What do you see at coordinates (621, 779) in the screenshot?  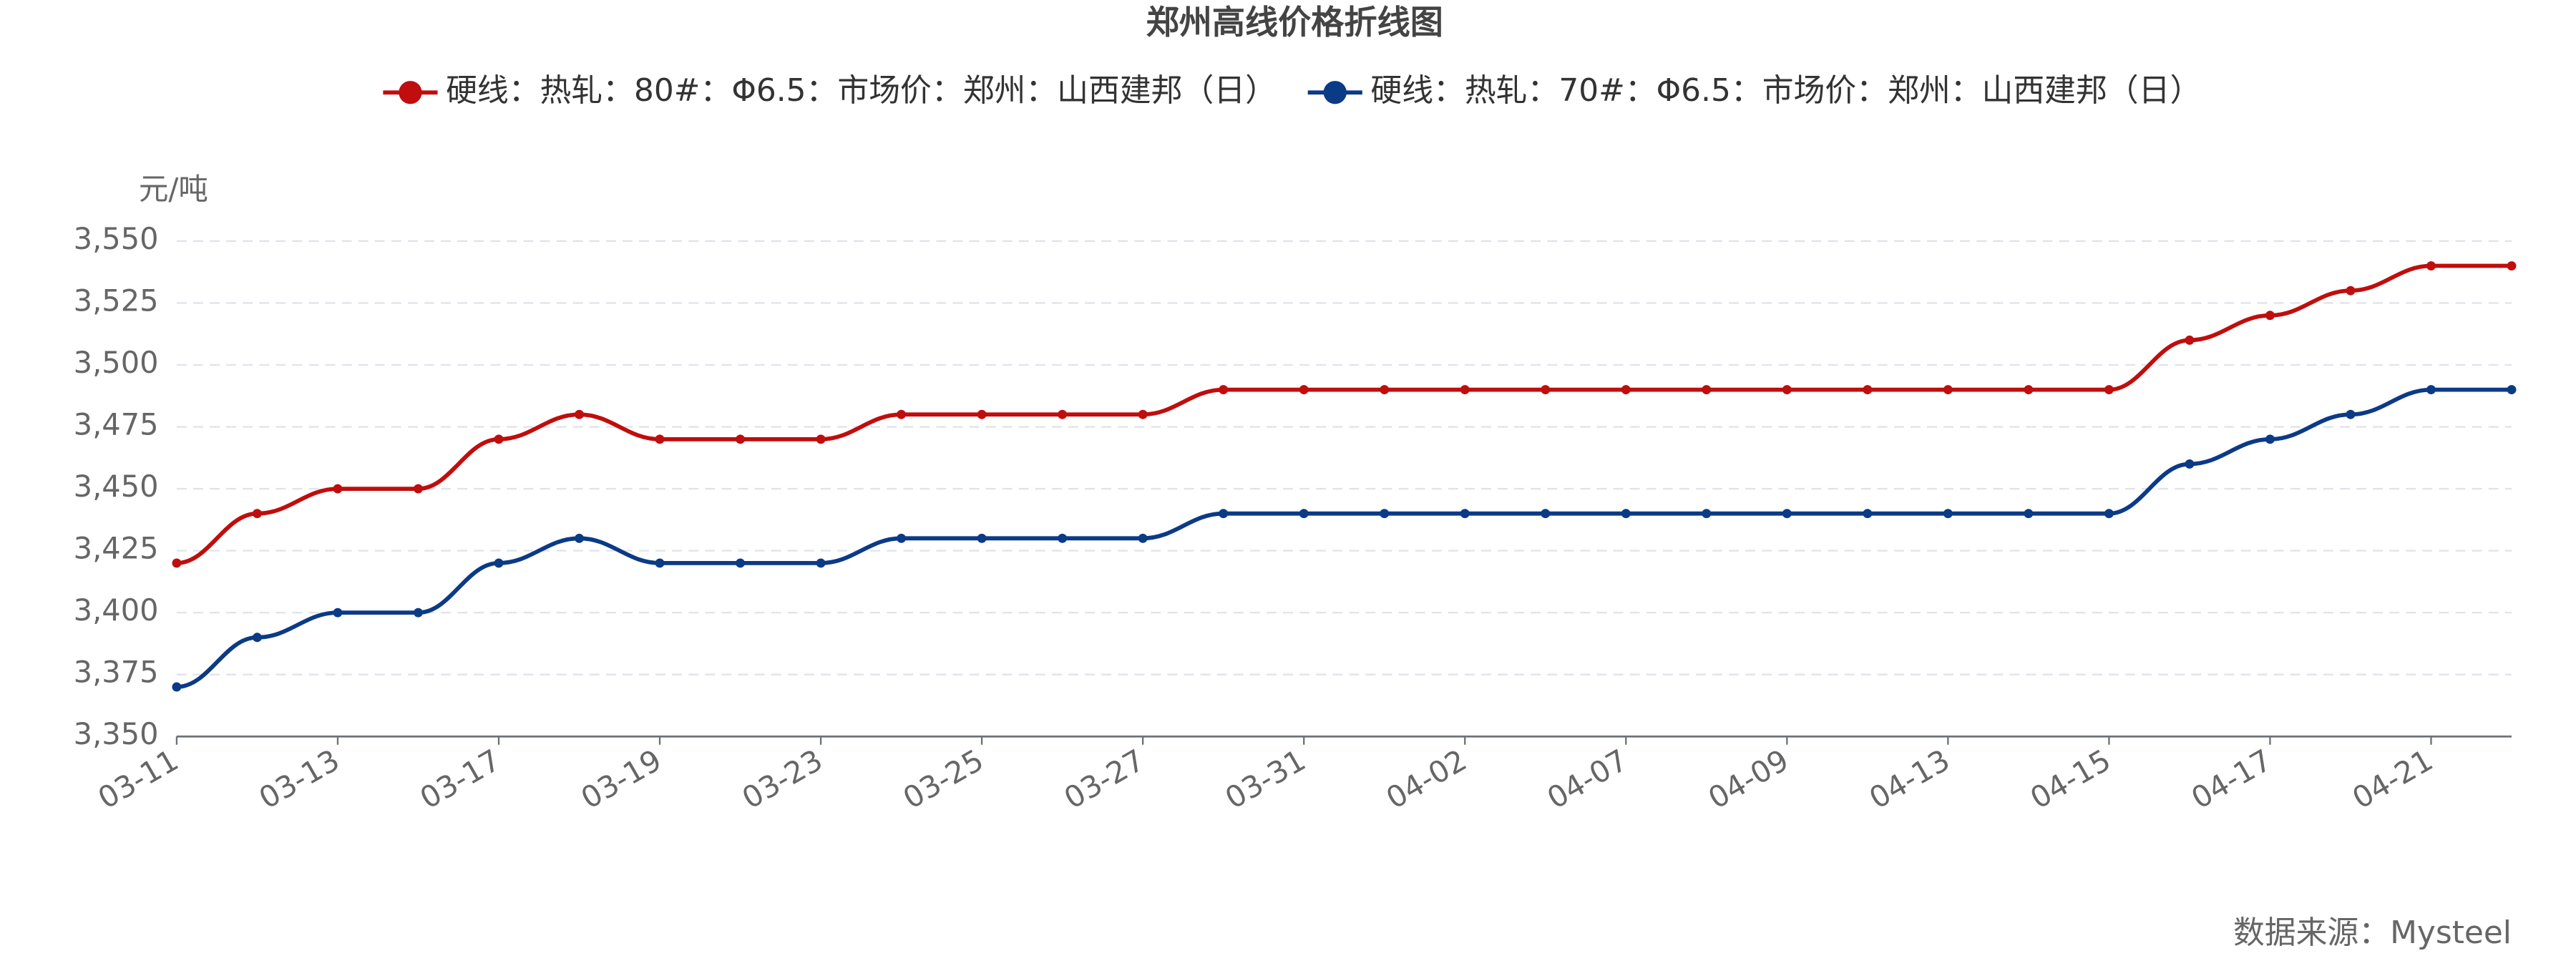 I see `x-tick-label: 03-19` at bounding box center [621, 779].